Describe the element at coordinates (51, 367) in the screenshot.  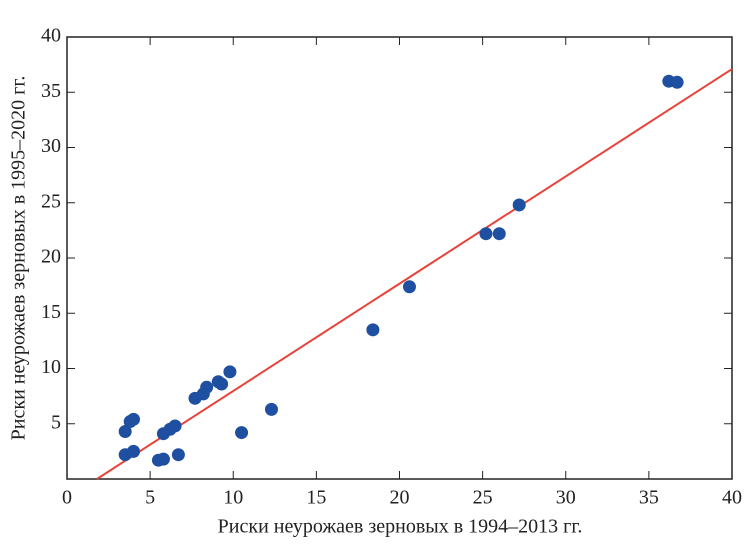
I see `y-tick-label: 10` at that location.